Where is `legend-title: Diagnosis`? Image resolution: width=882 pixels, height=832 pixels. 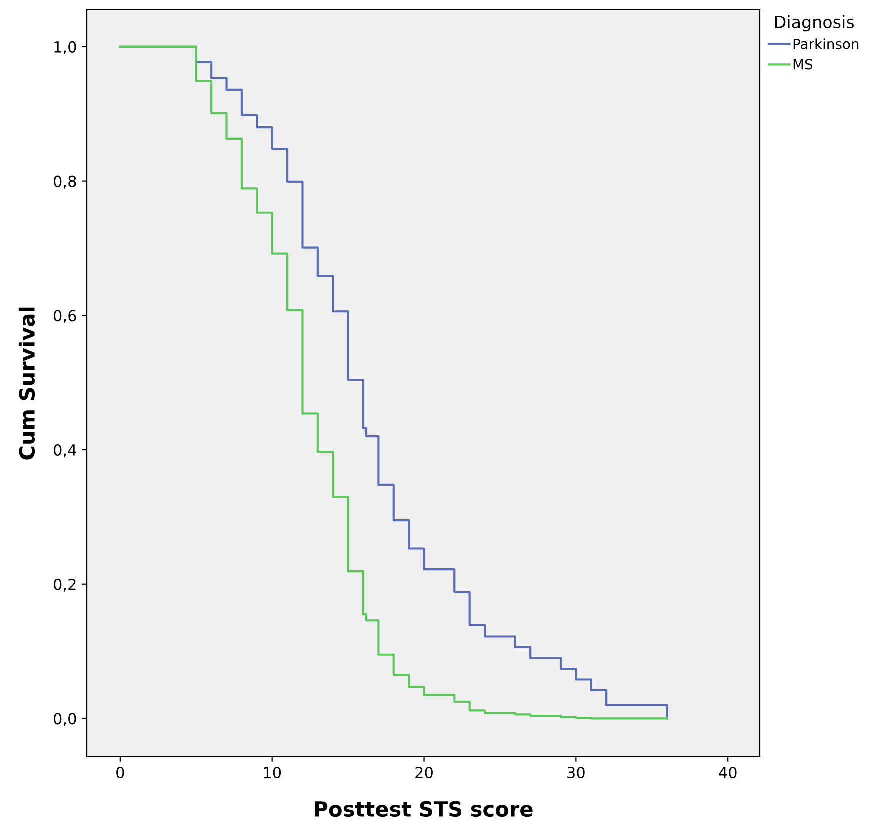
legend-title: Diagnosis is located at coordinates (814, 24).